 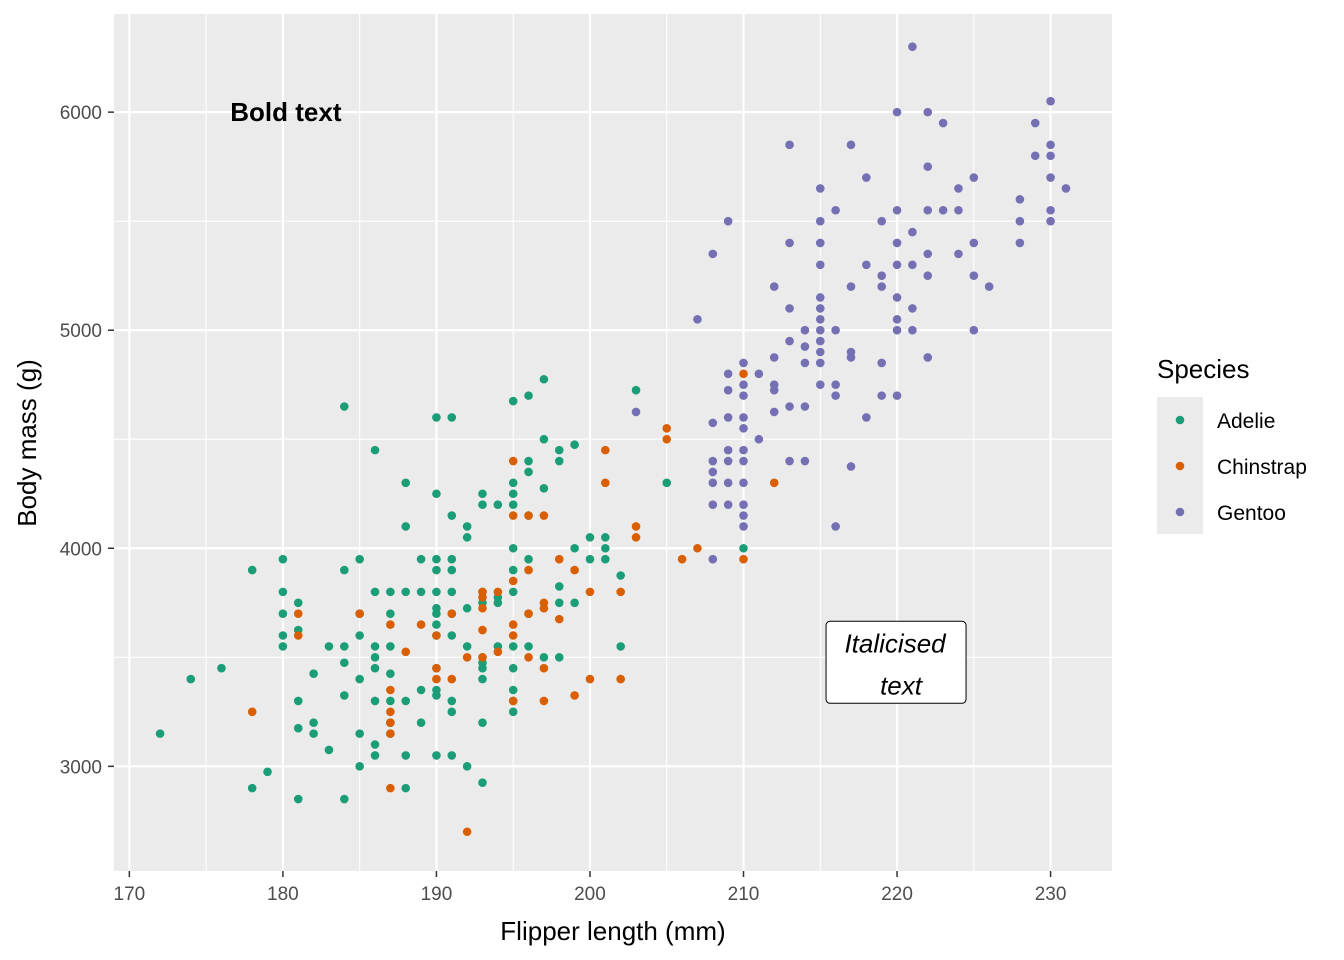 What do you see at coordinates (895, 664) in the screenshot?
I see `annotation-italic-text: Italicised text` at bounding box center [895, 664].